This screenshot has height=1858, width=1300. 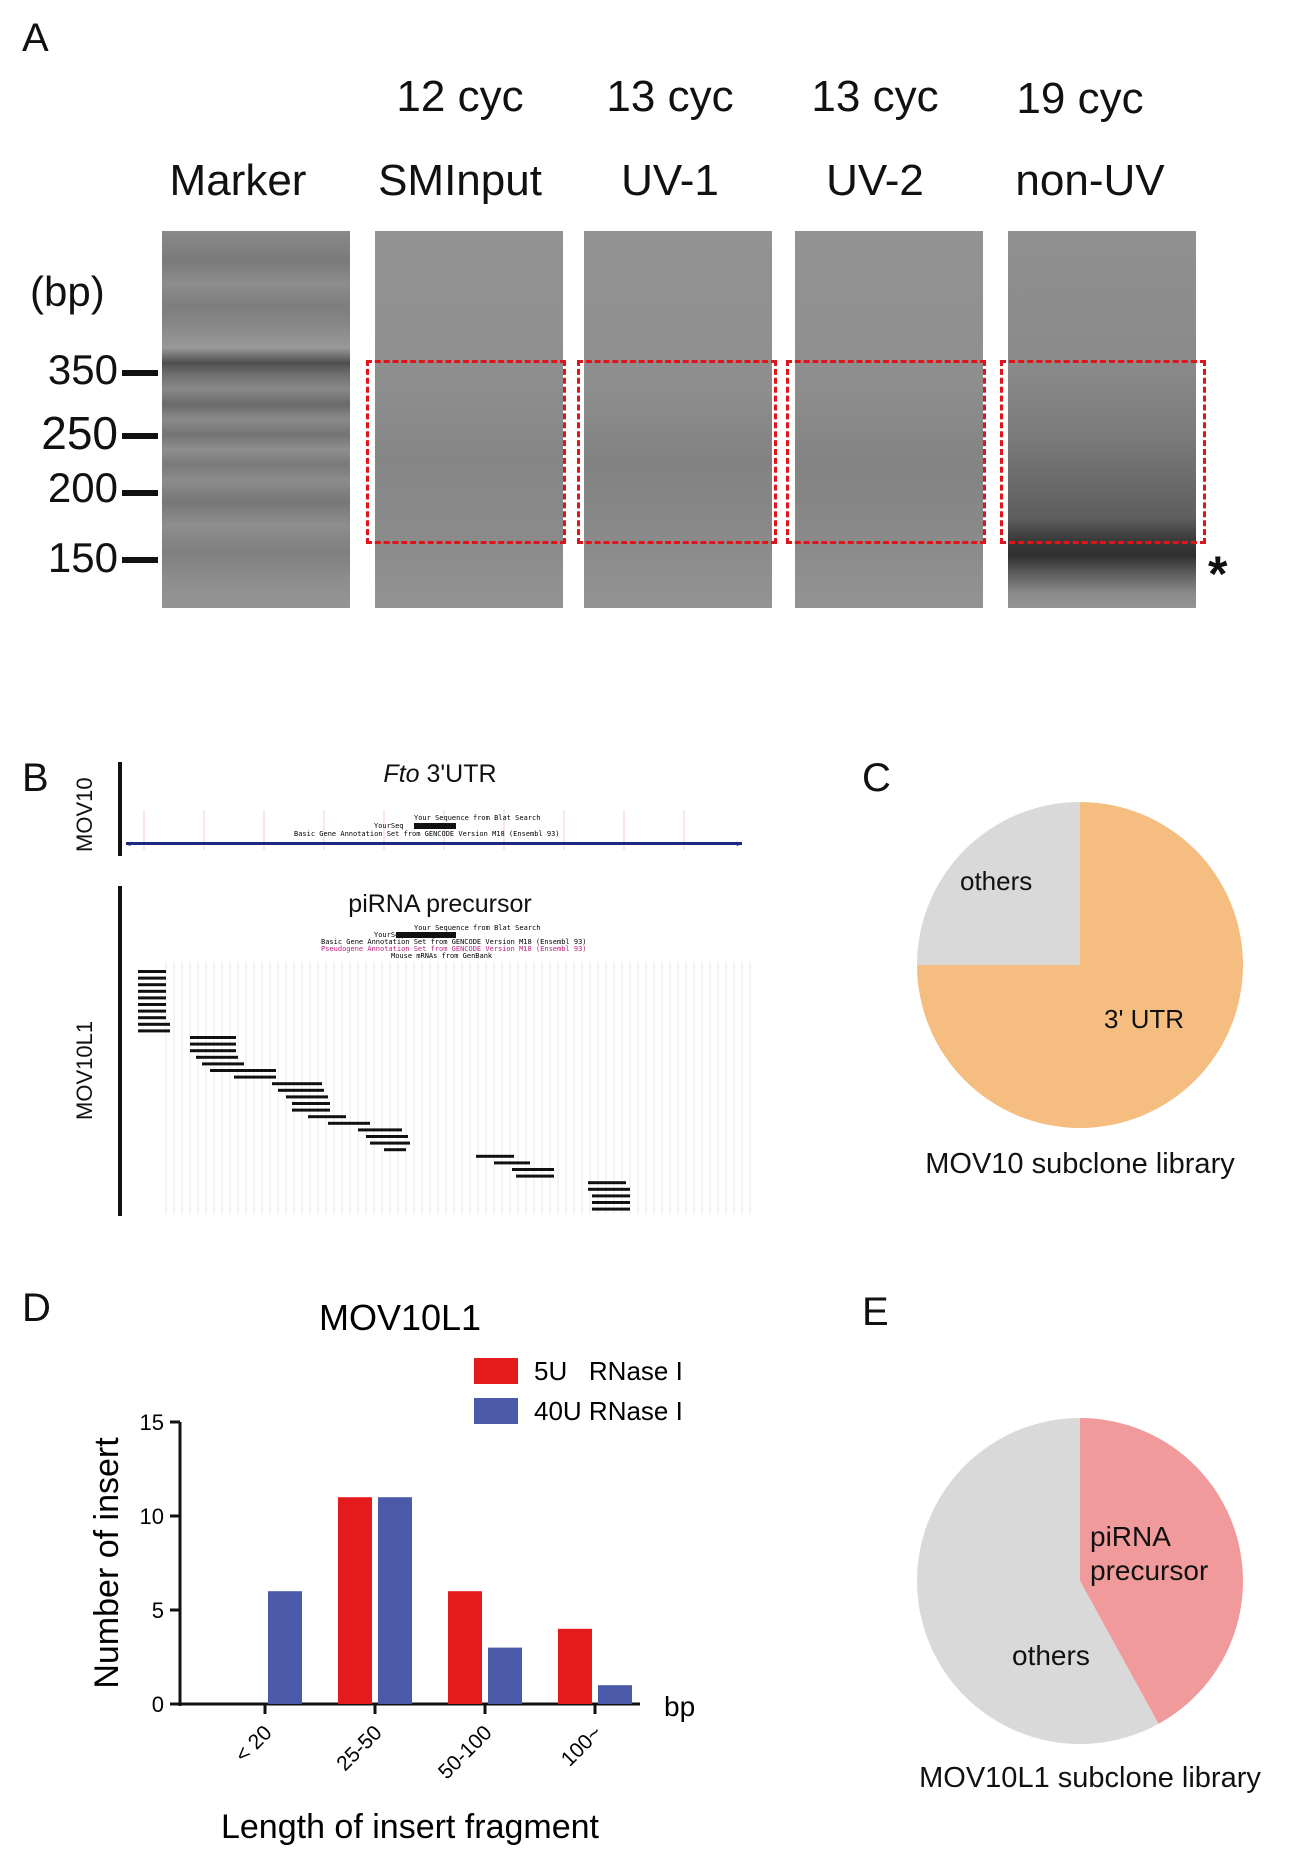 What do you see at coordinates (254, 1744) in the screenshot?
I see `x-tick-label: < 20` at bounding box center [254, 1744].